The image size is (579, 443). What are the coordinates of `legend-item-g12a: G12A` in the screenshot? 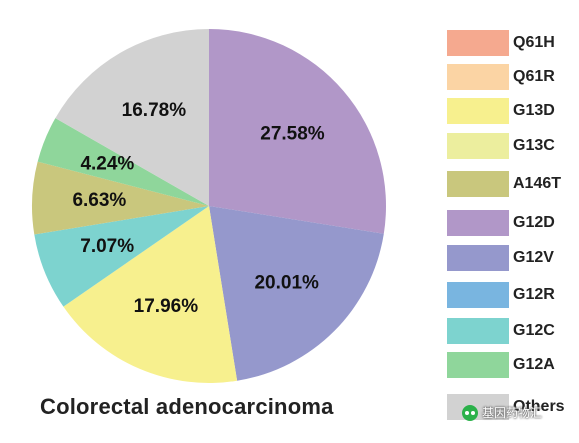 It's located at (501, 365).